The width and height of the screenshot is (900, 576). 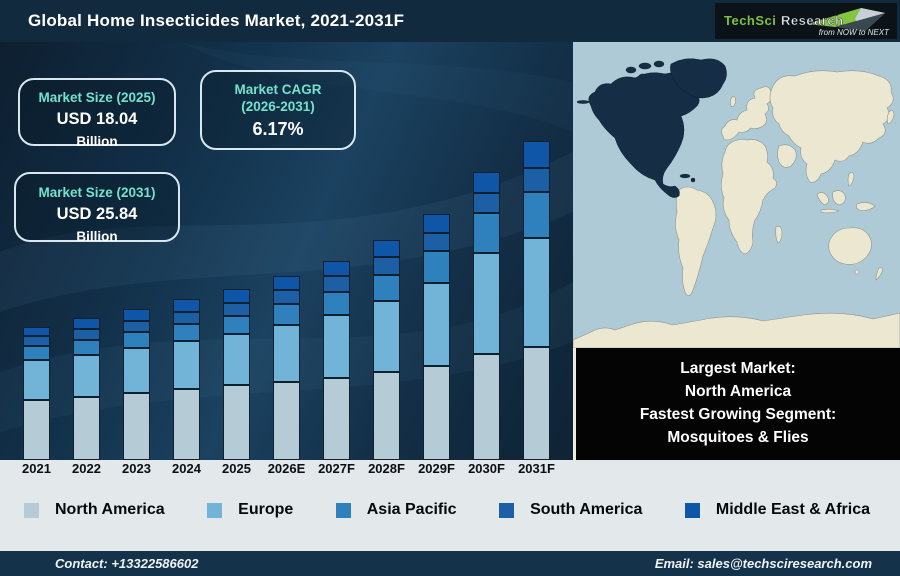 What do you see at coordinates (86, 468) in the screenshot?
I see `x-axis-label: 2022` at bounding box center [86, 468].